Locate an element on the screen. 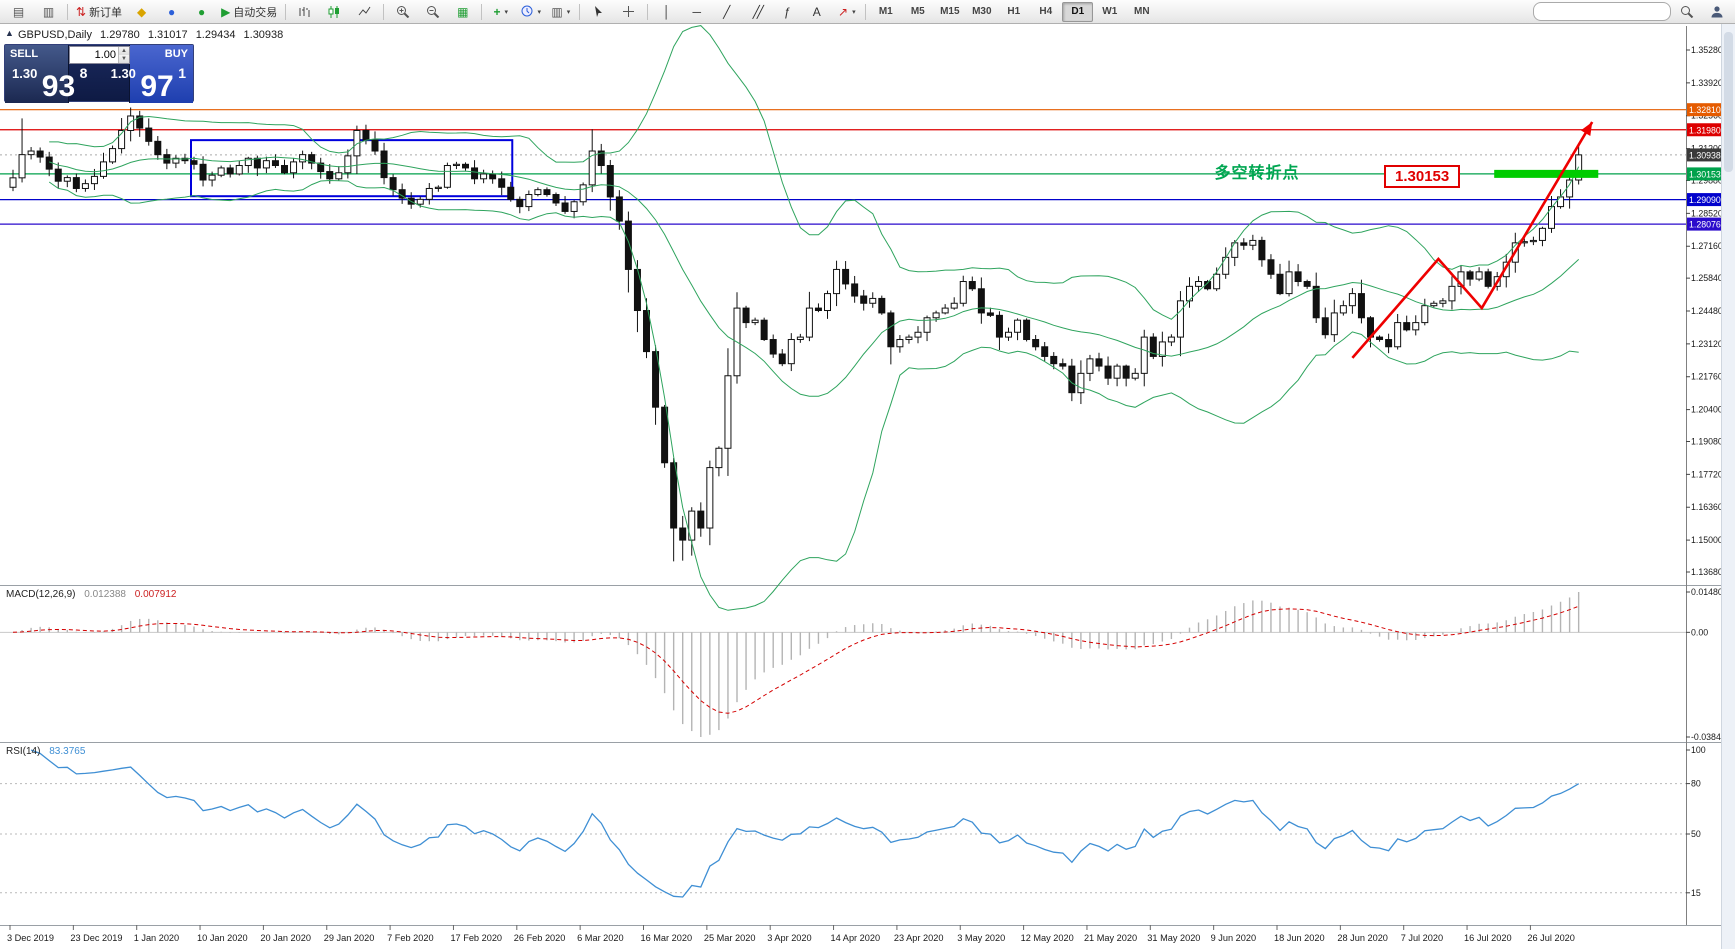 The width and height of the screenshot is (1735, 949). vertical-line-button: │ is located at coordinates (666, 12).